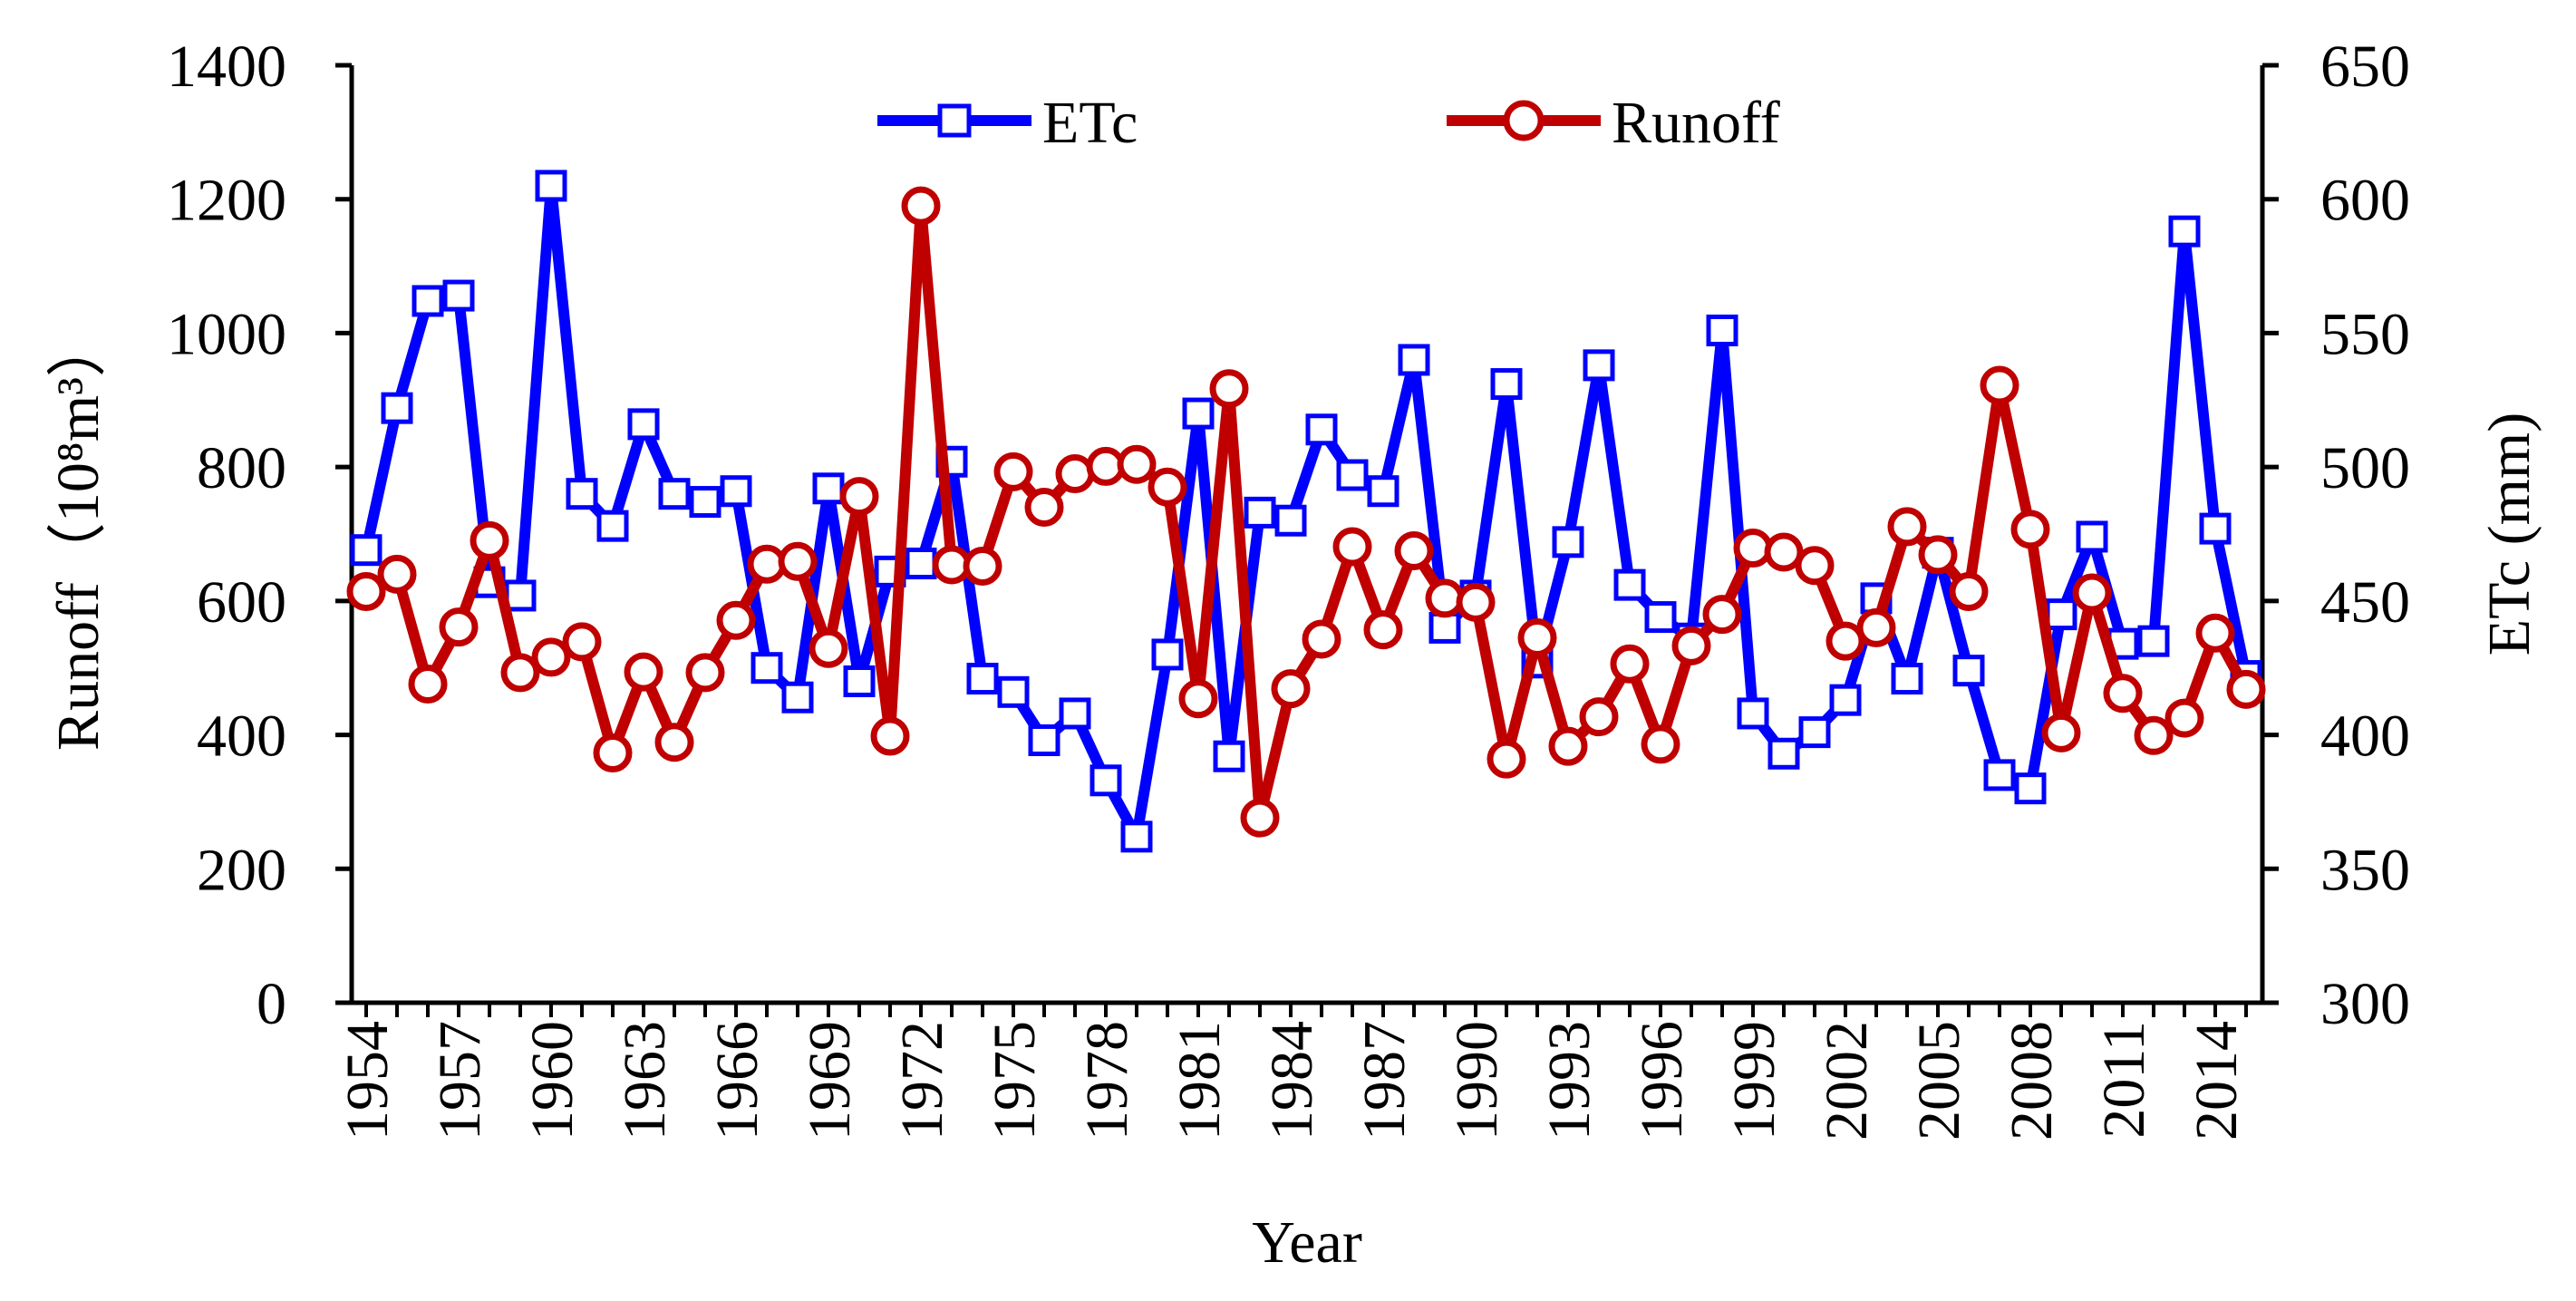 The image size is (2576, 1301). Describe the element at coordinates (241, 602) in the screenshot. I see `left-y-tick-label: 600` at that location.